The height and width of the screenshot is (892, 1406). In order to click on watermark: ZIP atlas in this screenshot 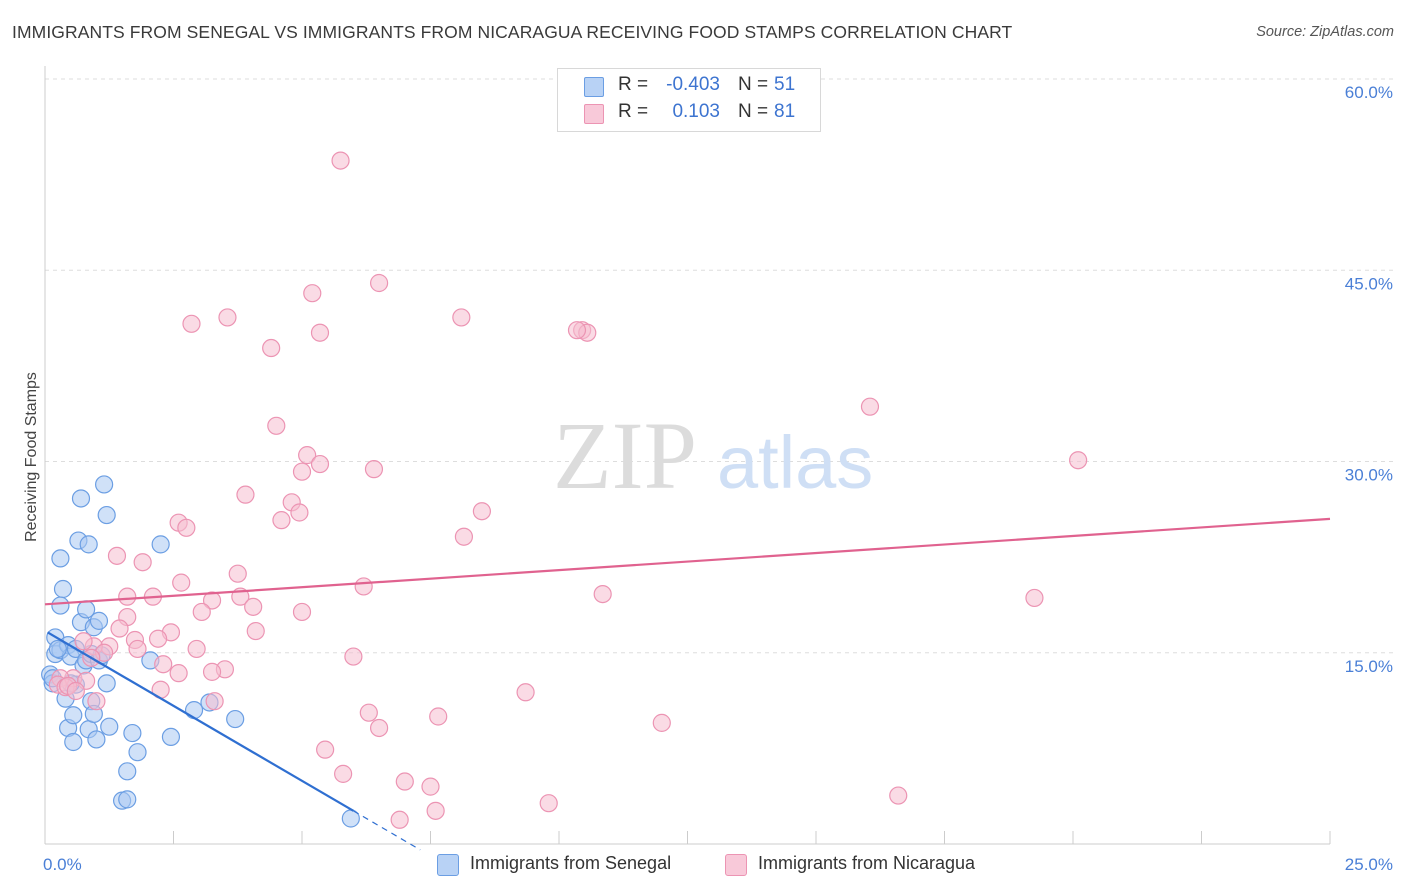, I will do `click(713, 455)`.